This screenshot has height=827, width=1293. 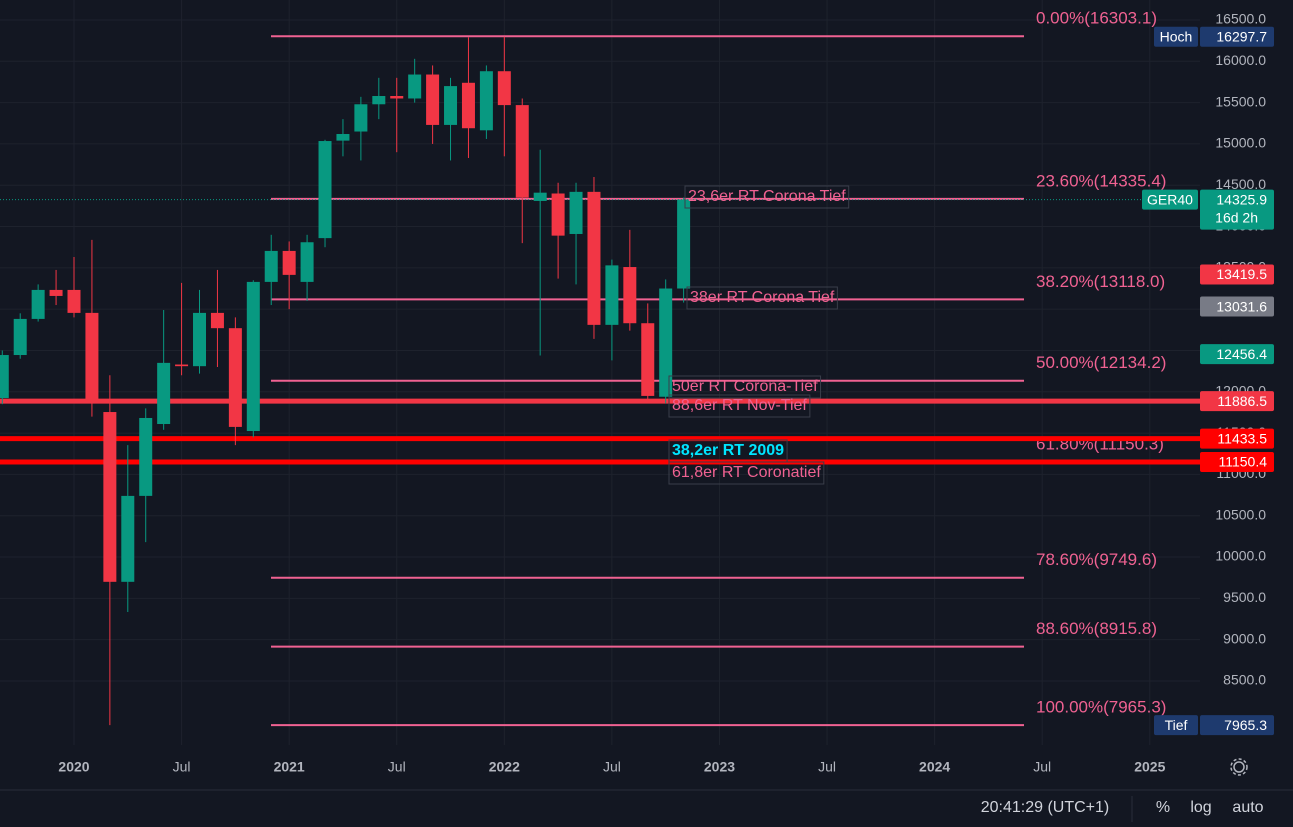 What do you see at coordinates (767, 196) in the screenshot?
I see `annotation: 23,6er RT Corona Tief` at bounding box center [767, 196].